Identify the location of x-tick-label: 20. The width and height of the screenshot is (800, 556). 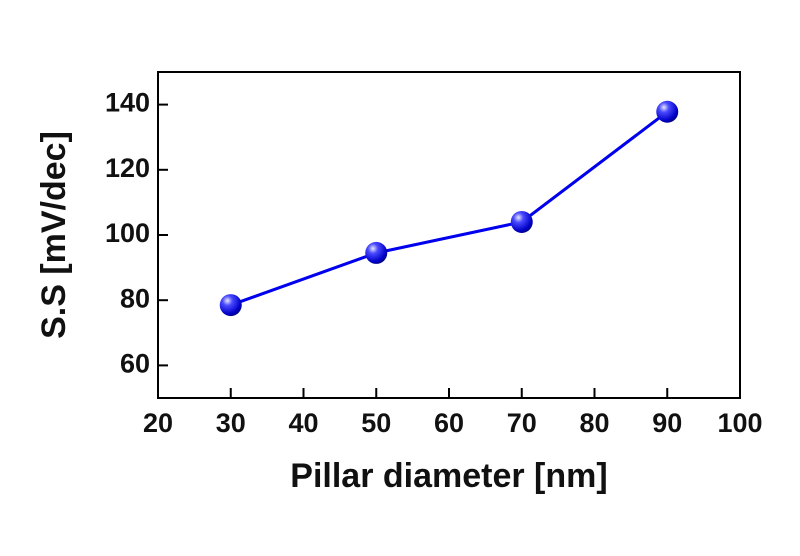
(158, 423).